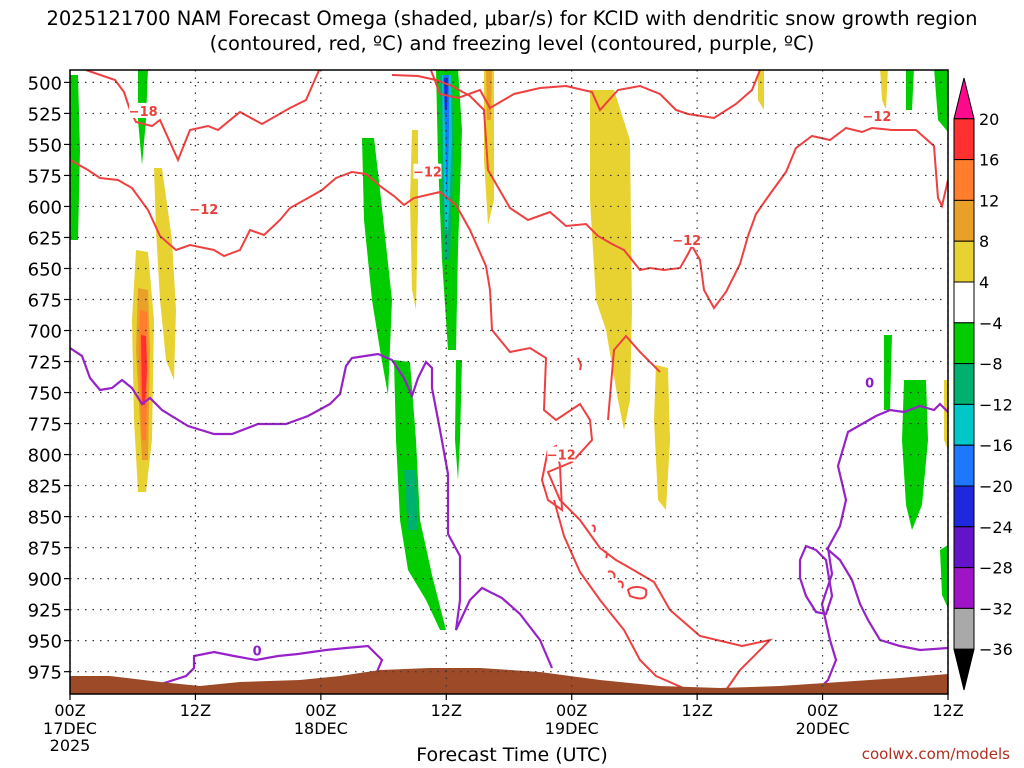 The width and height of the screenshot is (1024, 768). Describe the element at coordinates (70, 728) in the screenshot. I see `x-date-label: 17DEC` at that location.